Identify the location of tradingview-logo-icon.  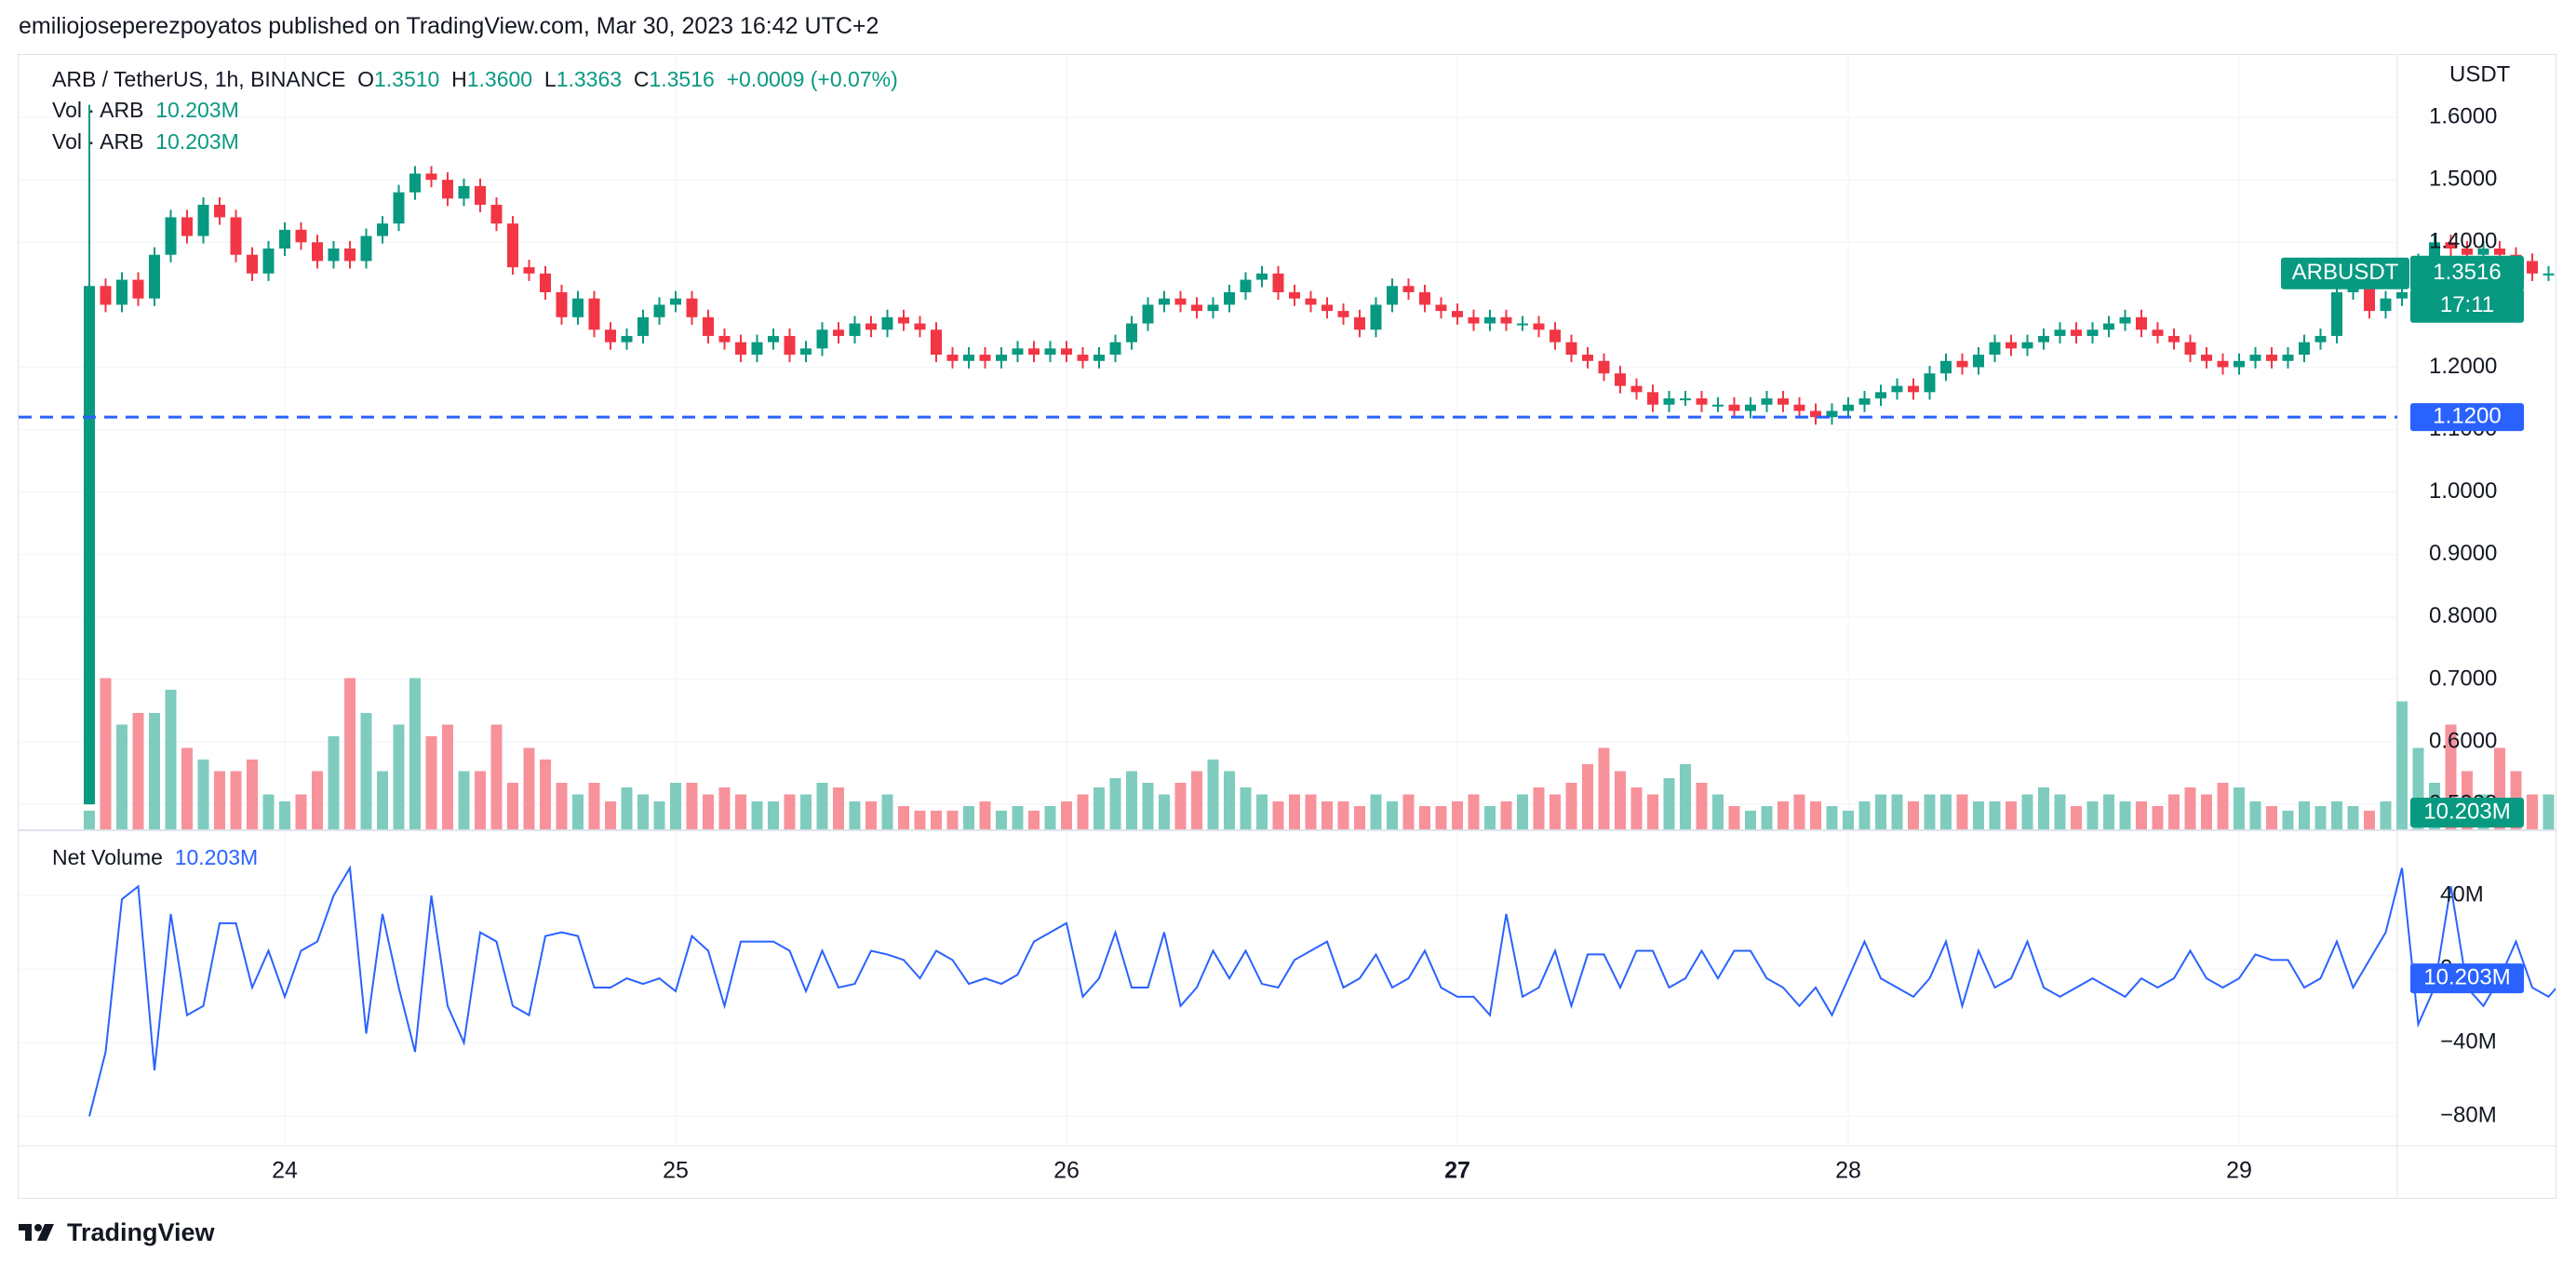
(38, 1232).